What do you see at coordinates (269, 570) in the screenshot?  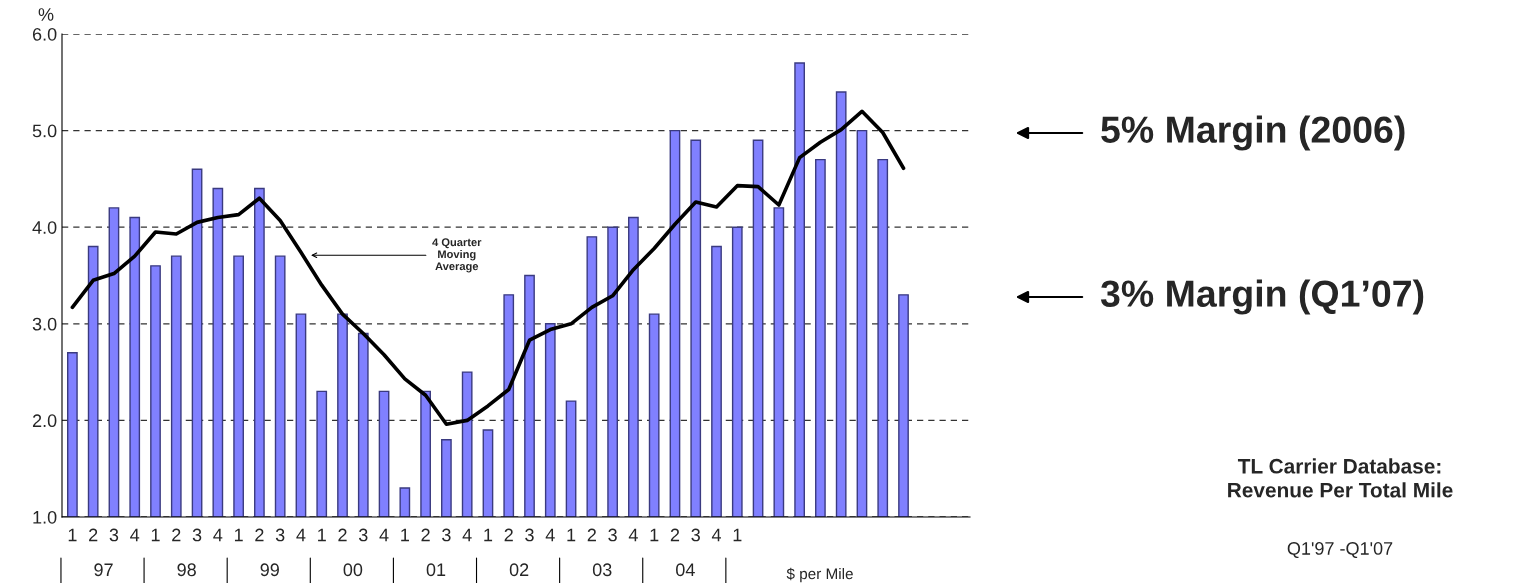 I see `text: 99` at bounding box center [269, 570].